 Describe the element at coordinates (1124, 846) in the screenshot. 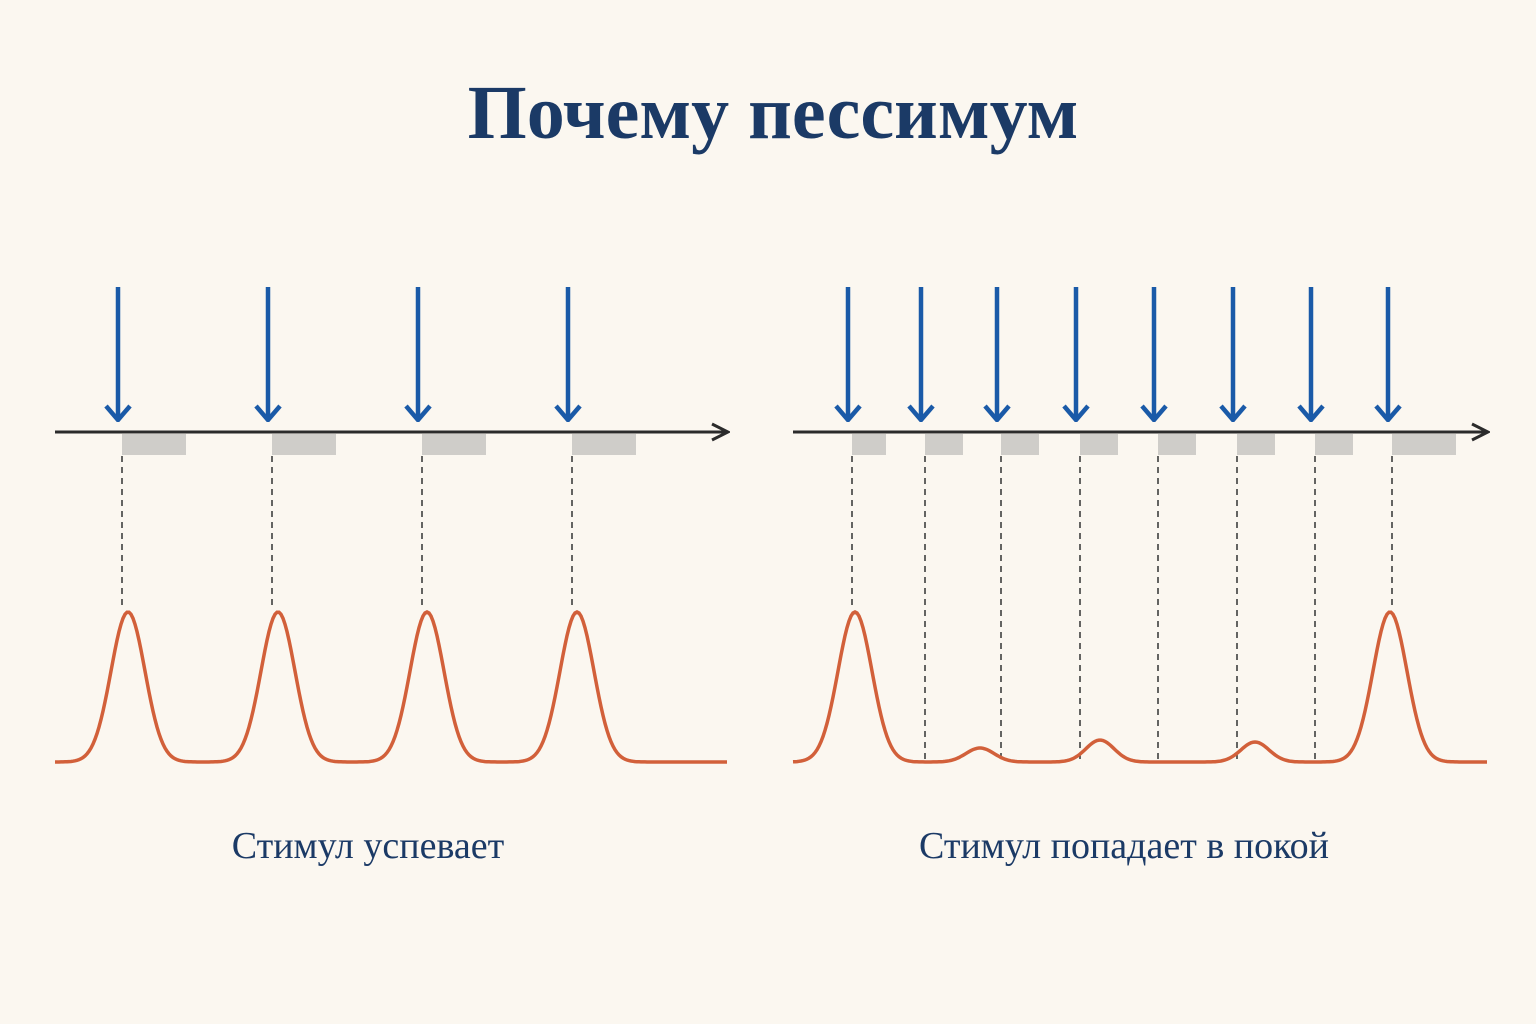

I see `caption: Стимул попадает в покой` at that location.